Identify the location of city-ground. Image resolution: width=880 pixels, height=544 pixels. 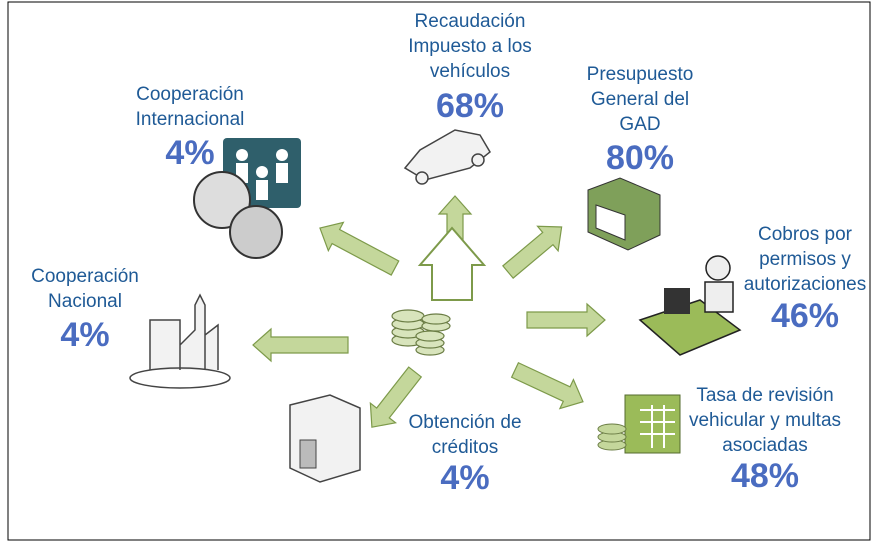
(180, 378).